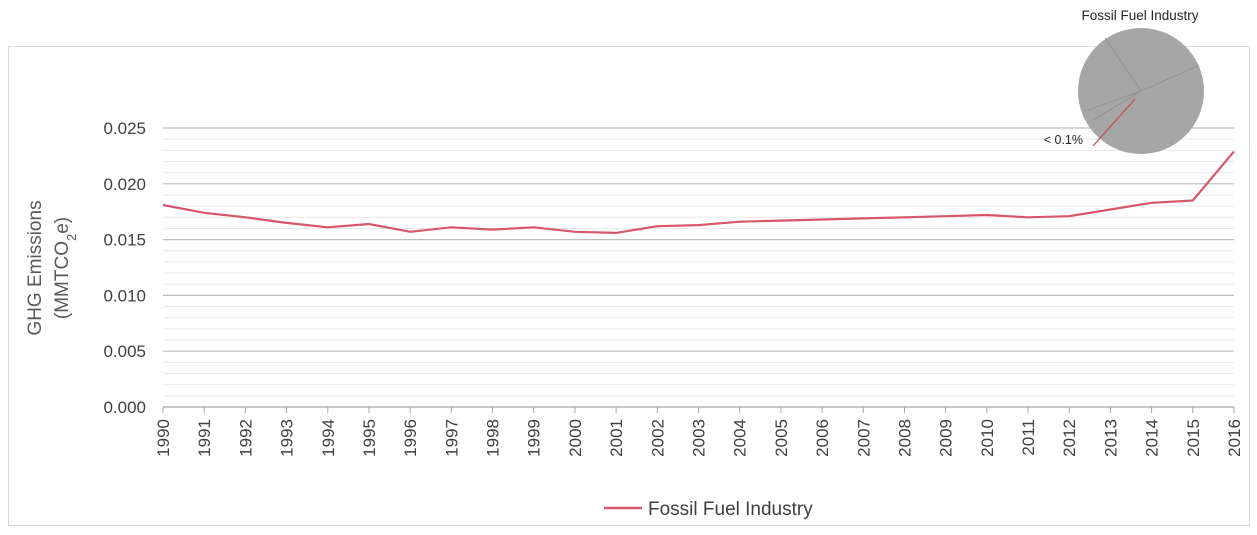 The width and height of the screenshot is (1257, 535). Describe the element at coordinates (740, 438) in the screenshot. I see `x-tick-label: 2004` at that location.